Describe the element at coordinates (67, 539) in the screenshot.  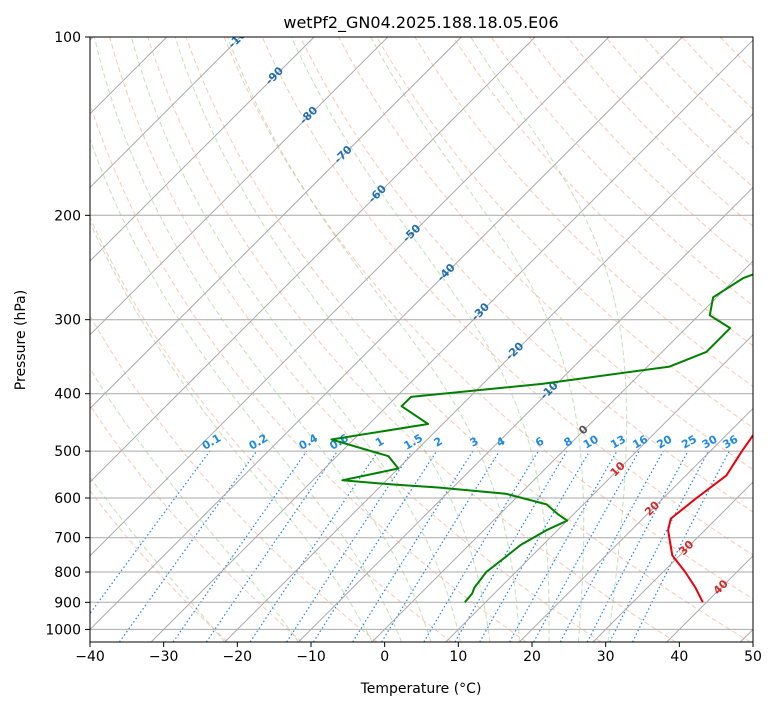
I see `y-tick-label: 700` at that location.